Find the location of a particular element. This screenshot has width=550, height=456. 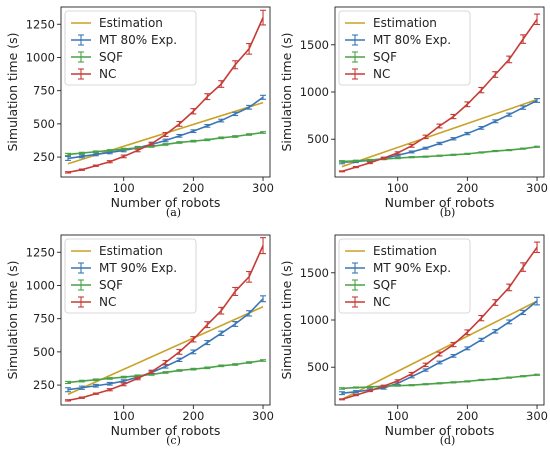

legend-label: SQF is located at coordinates (385, 285).